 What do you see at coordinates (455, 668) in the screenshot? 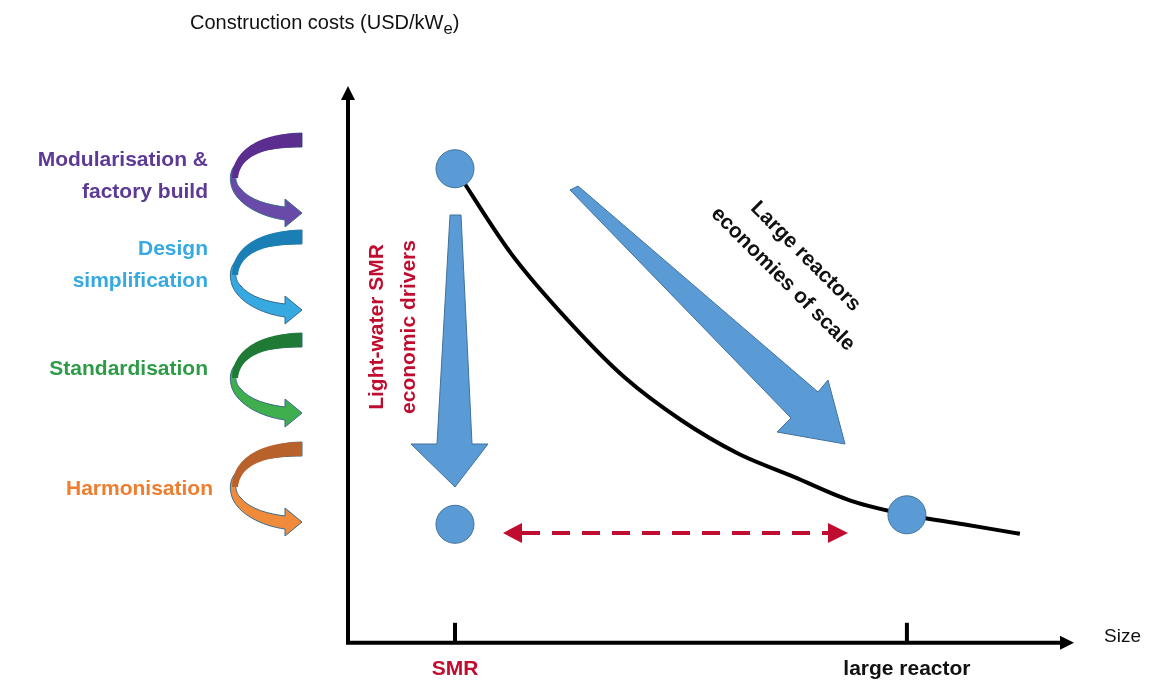
I see `x-tick-label: SMR` at bounding box center [455, 668].